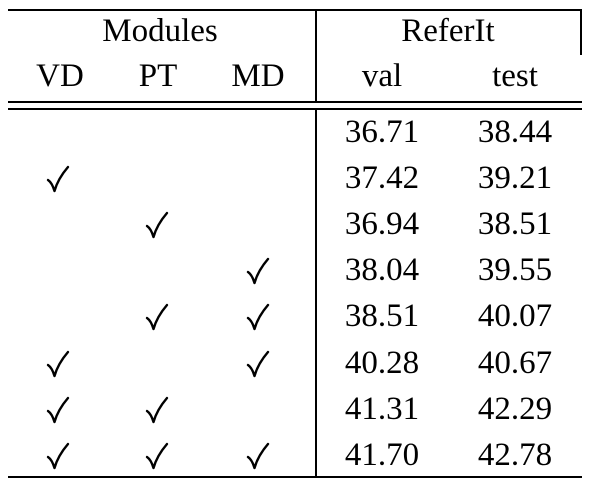  What do you see at coordinates (382, 454) in the screenshot?
I see `cell-val: 41.70` at bounding box center [382, 454].